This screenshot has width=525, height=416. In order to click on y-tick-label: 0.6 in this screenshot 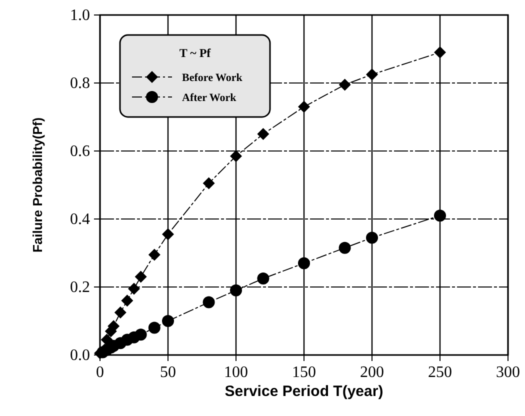, I will do `click(80, 151)`.